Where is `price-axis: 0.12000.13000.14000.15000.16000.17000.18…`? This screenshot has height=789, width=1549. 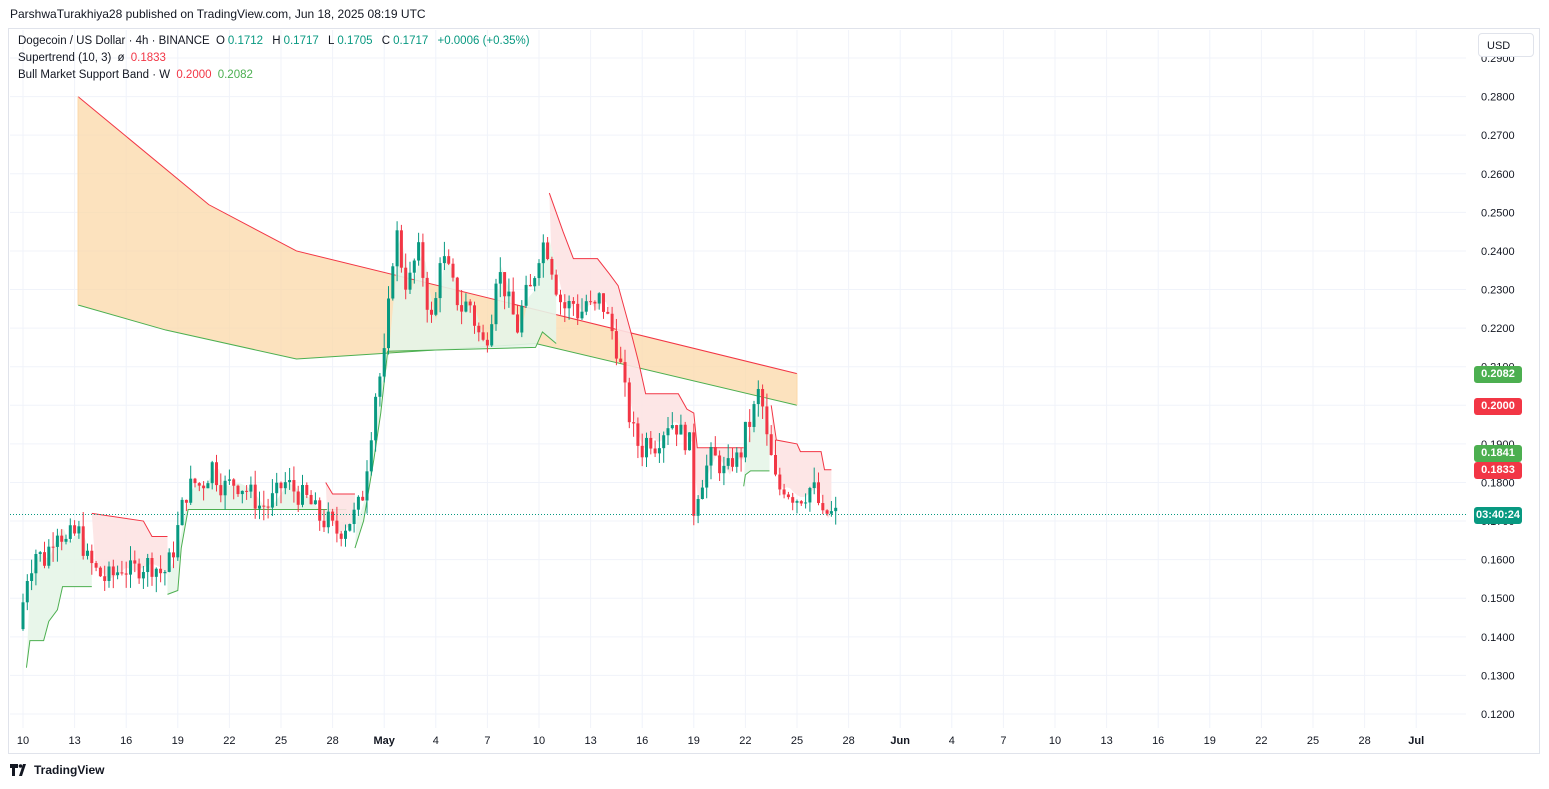 price-axis: 0.12000.13000.14000.15000.16000.17000.18… is located at coordinates (1498, 387).